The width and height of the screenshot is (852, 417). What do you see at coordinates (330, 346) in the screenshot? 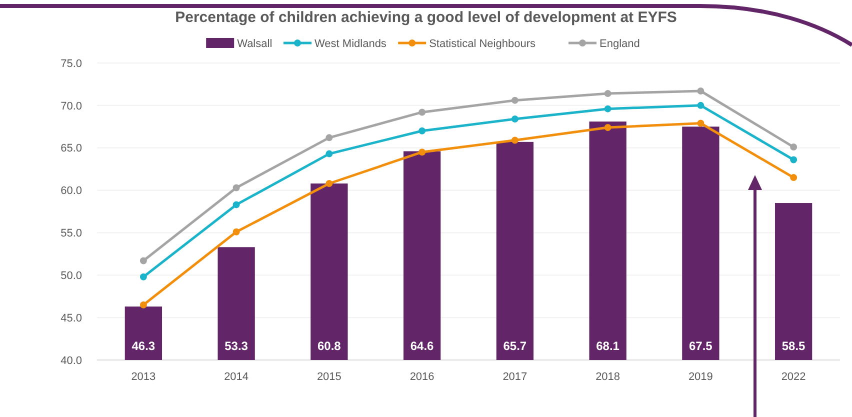
I see `data-label: 60.8` at bounding box center [330, 346].